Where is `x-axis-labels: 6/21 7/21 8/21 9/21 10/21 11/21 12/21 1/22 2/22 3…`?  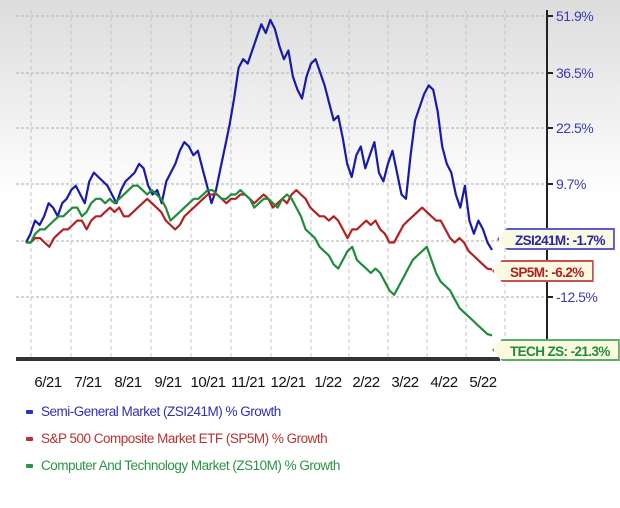 x-axis-labels: 6/21 7/21 8/21 9/21 10/21 11/21 12/21 1/22 2/22 3… is located at coordinates (310, 384).